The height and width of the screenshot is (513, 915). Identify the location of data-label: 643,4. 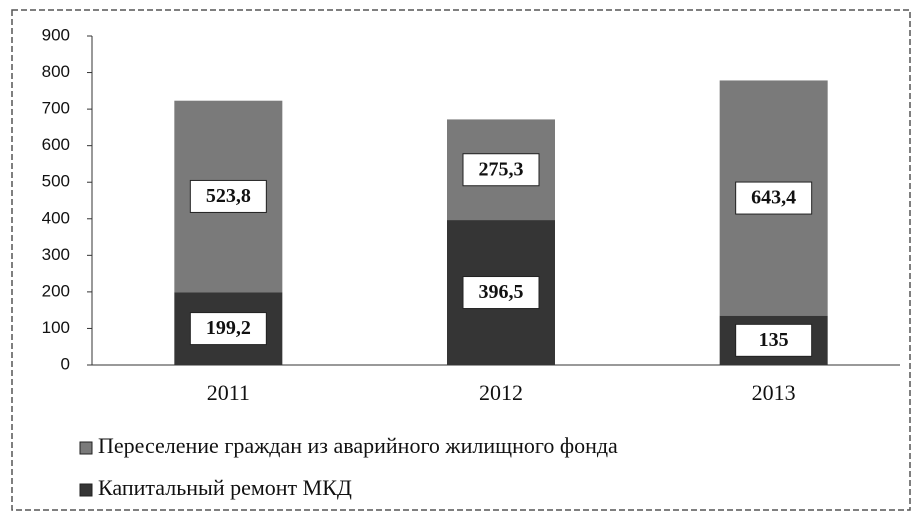
(773, 198).